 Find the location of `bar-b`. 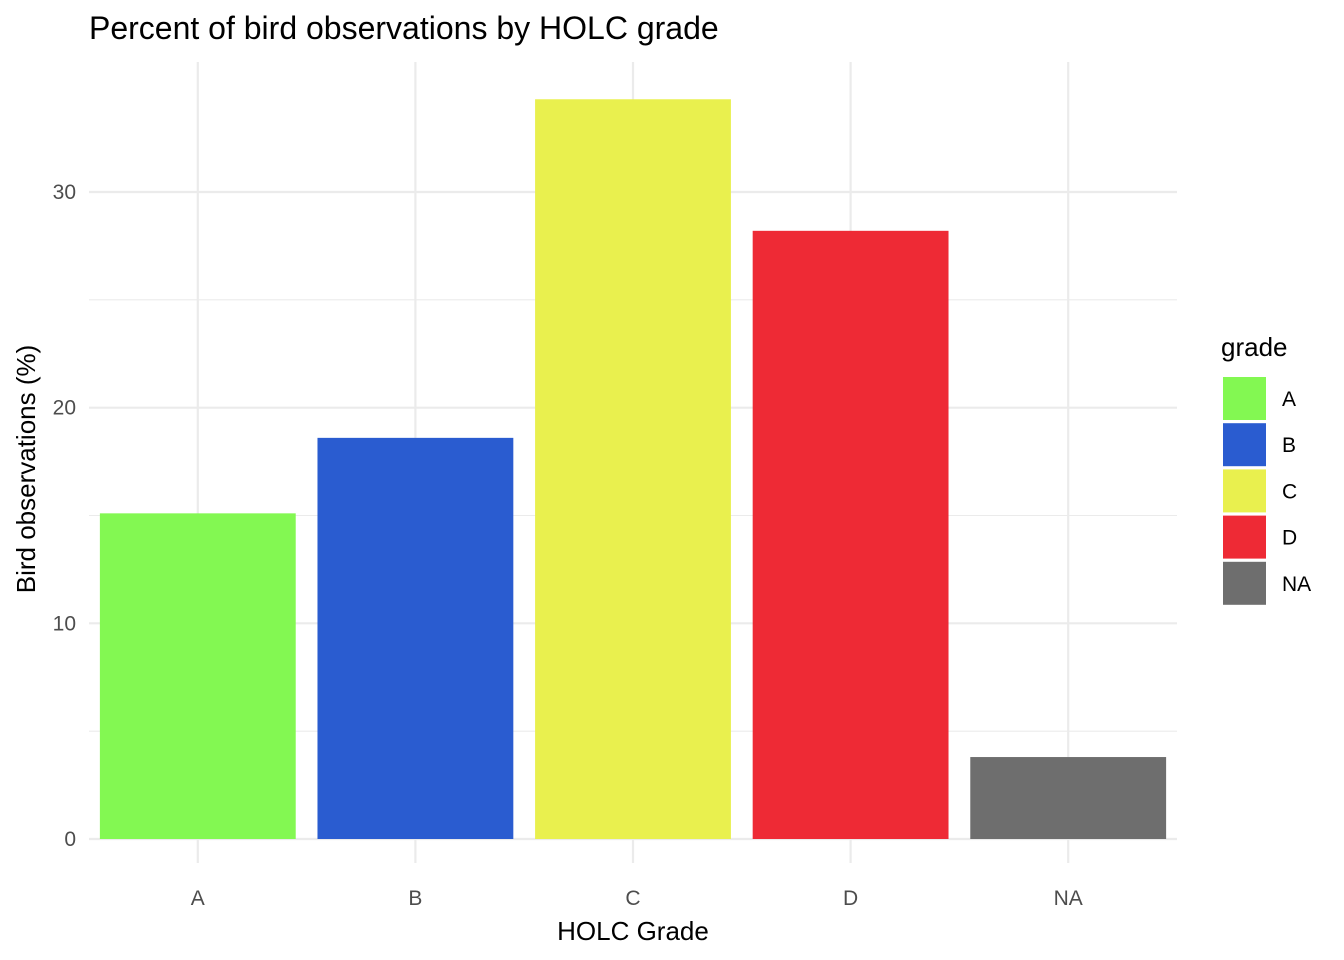

bar-b is located at coordinates (415, 638).